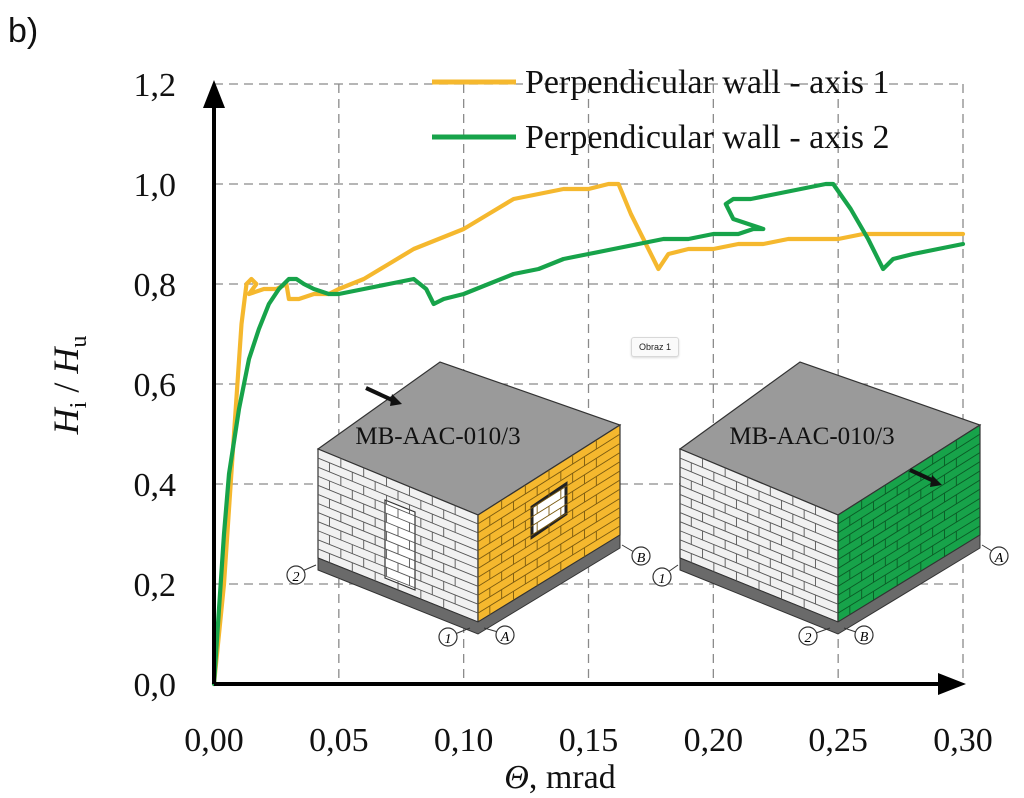  I want to click on axis-marker-2-right: 2, so click(814, 636).